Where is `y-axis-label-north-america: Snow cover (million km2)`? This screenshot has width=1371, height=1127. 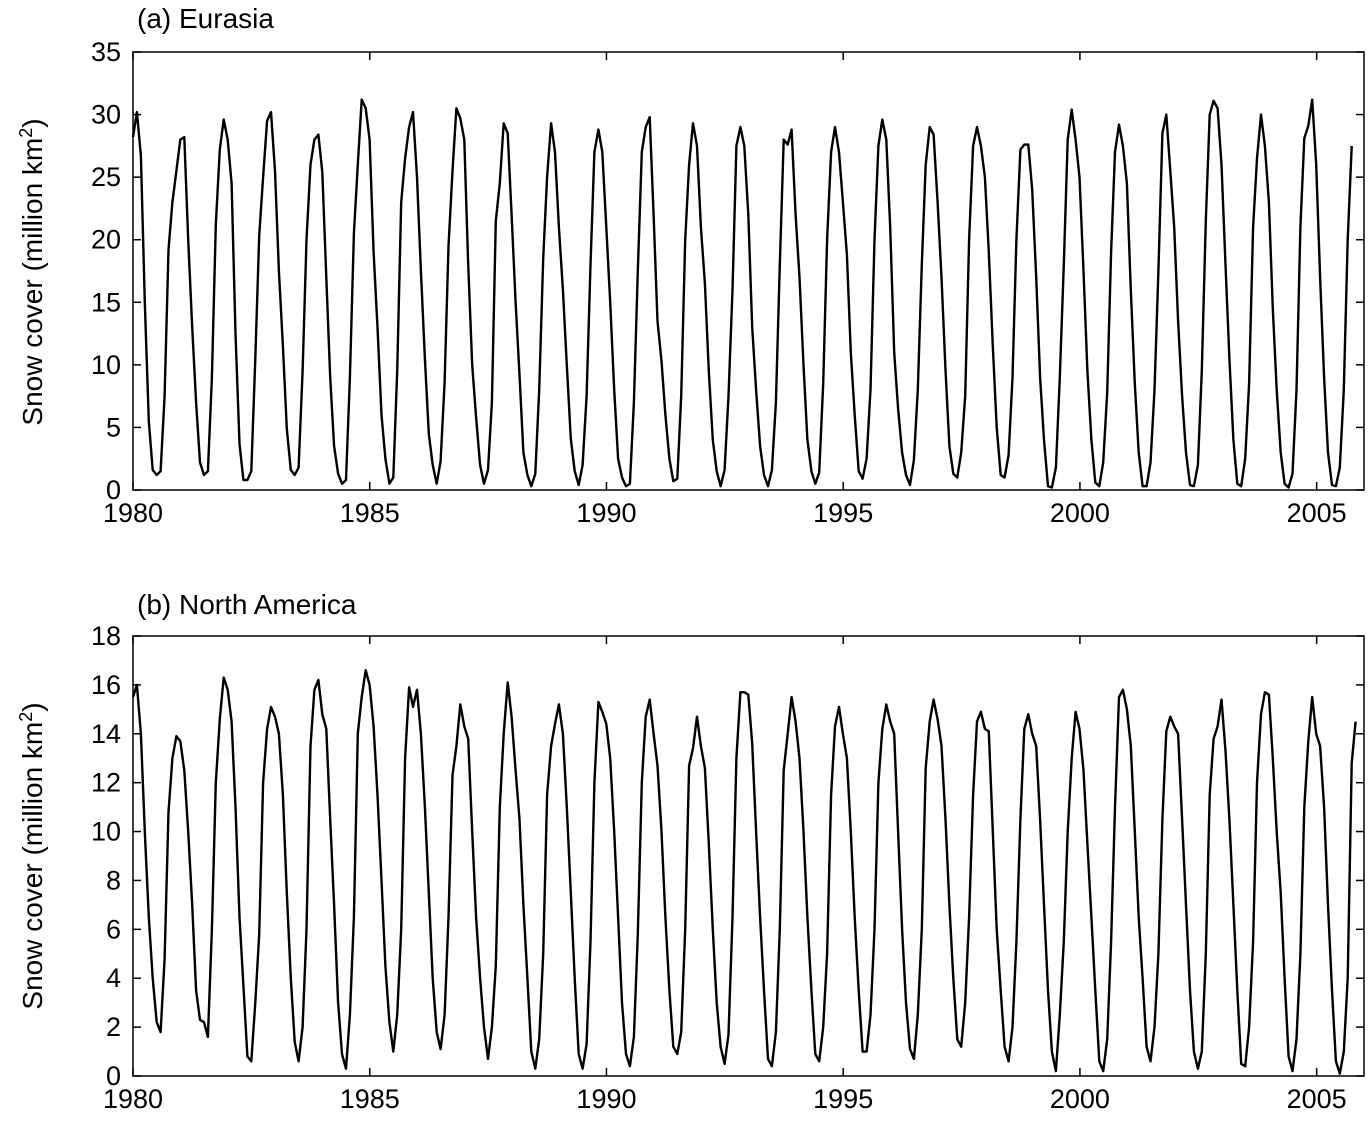
y-axis-label-north-america: Snow cover (million km2) is located at coordinates (32, 855).